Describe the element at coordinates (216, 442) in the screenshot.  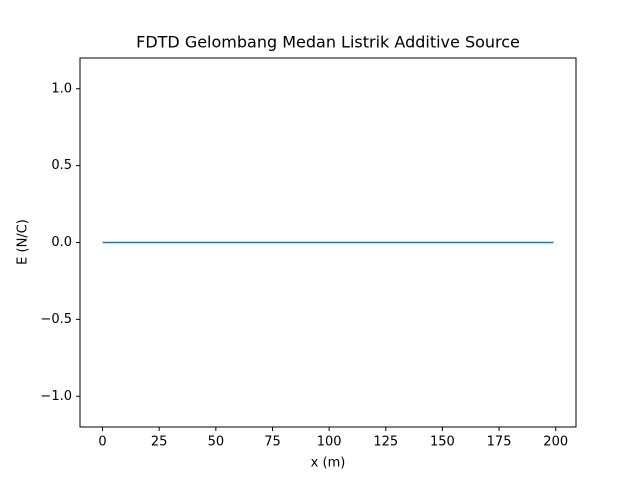
I see `x-tick-label: 50` at that location.